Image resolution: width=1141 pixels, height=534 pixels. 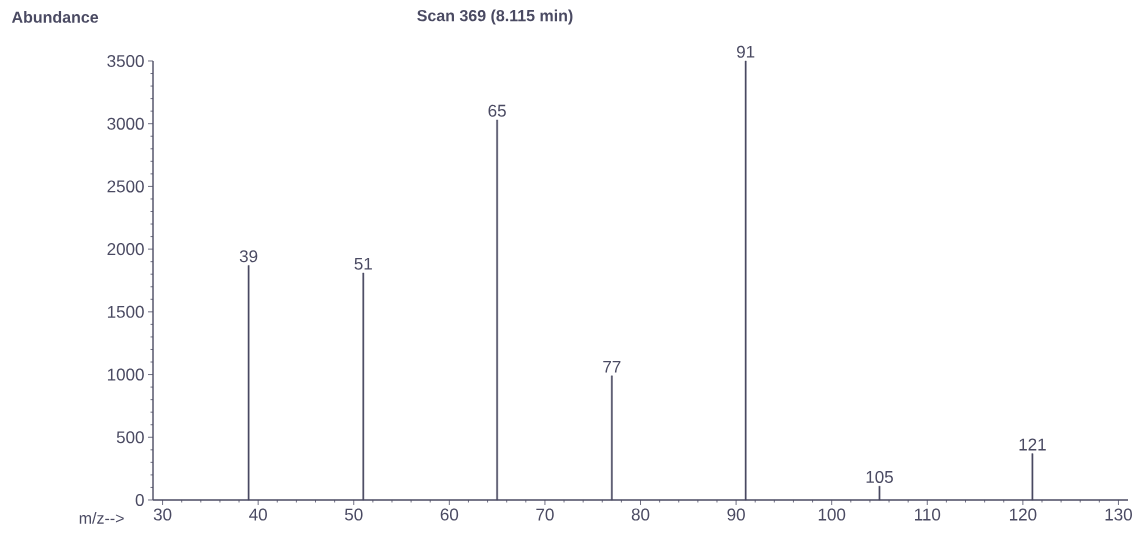 What do you see at coordinates (248, 256) in the screenshot?
I see `annotation: 39` at bounding box center [248, 256].